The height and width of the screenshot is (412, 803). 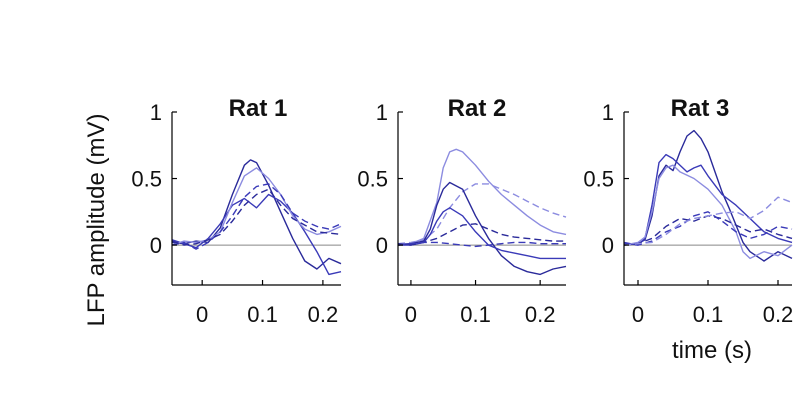 I want to click on panel-2: Rat 2 0 0.5 1 0 0.1 0.2, so click(x=462, y=211).